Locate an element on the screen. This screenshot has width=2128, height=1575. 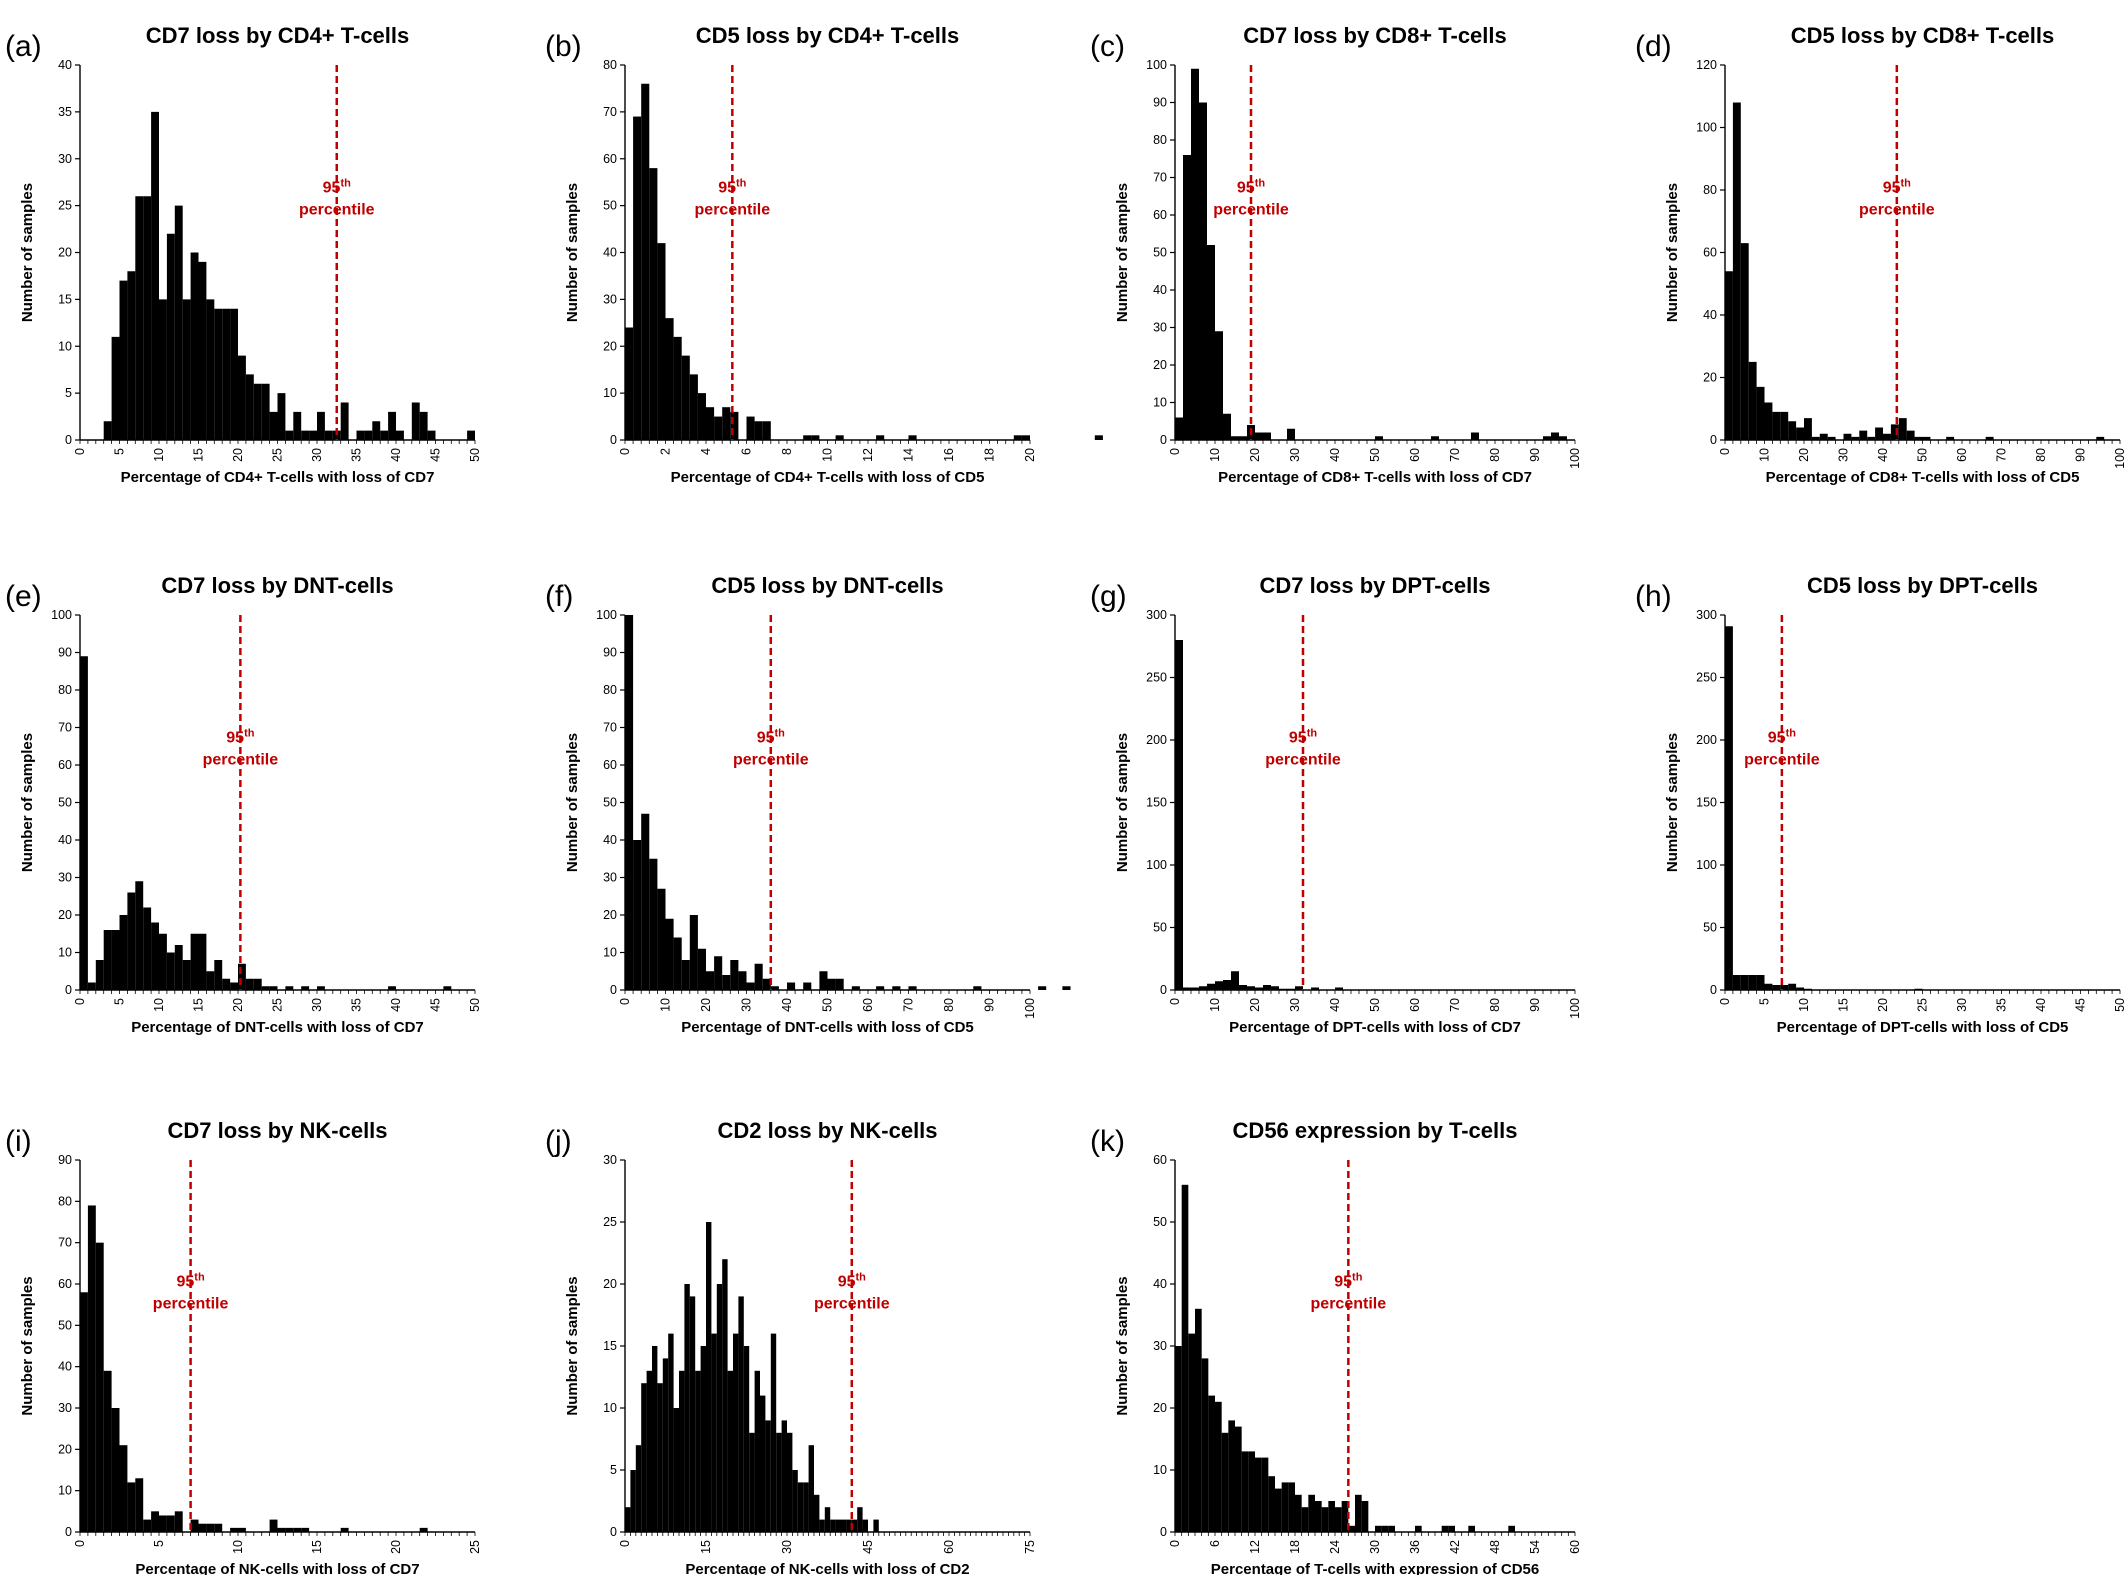
y-tick-label: 50 is located at coordinates (1160, 253).